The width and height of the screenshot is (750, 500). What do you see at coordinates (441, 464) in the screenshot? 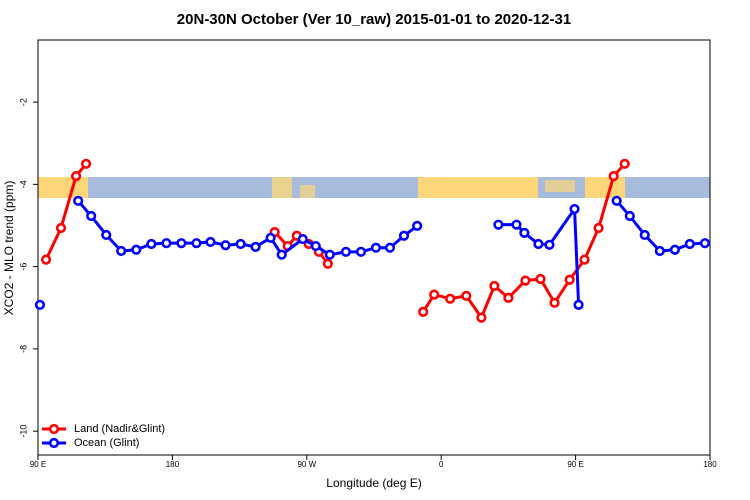
I see `x-tick-label: 0` at bounding box center [441, 464].